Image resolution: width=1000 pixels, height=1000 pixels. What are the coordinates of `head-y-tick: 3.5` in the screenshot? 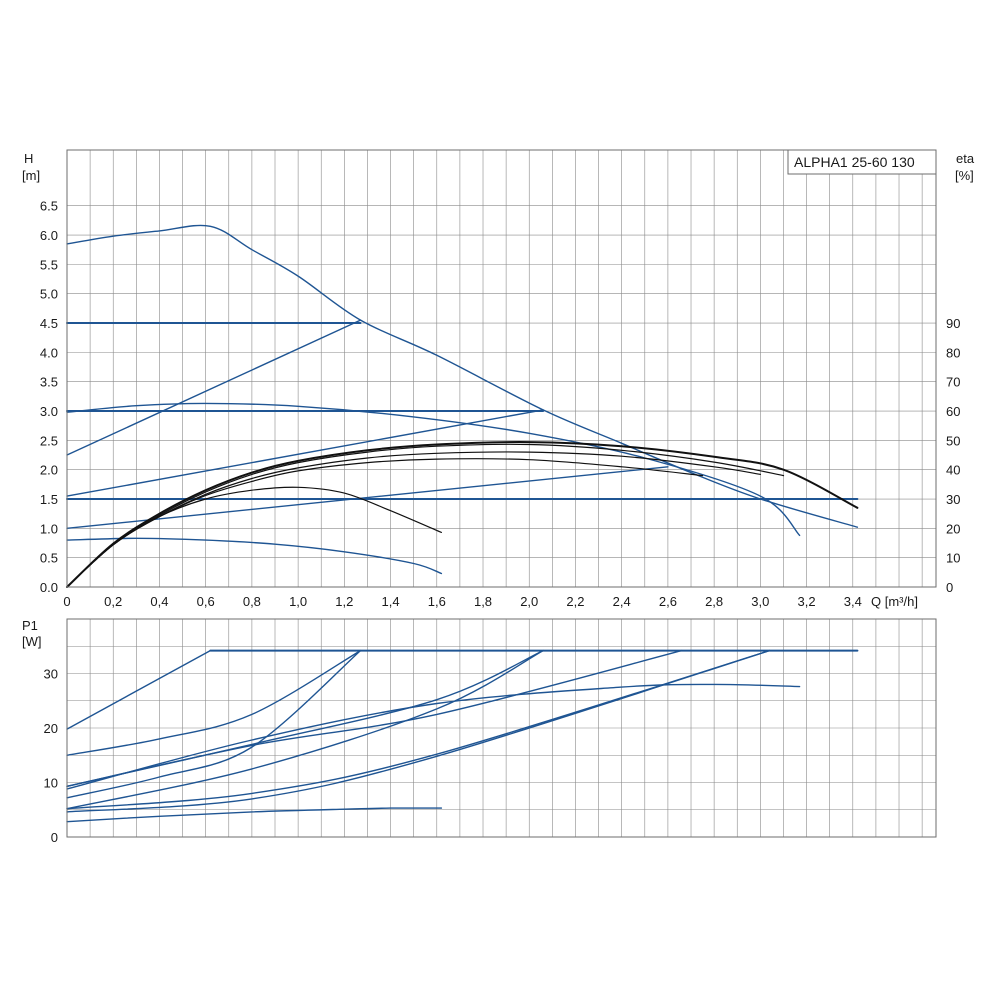 It's located at (49, 382).